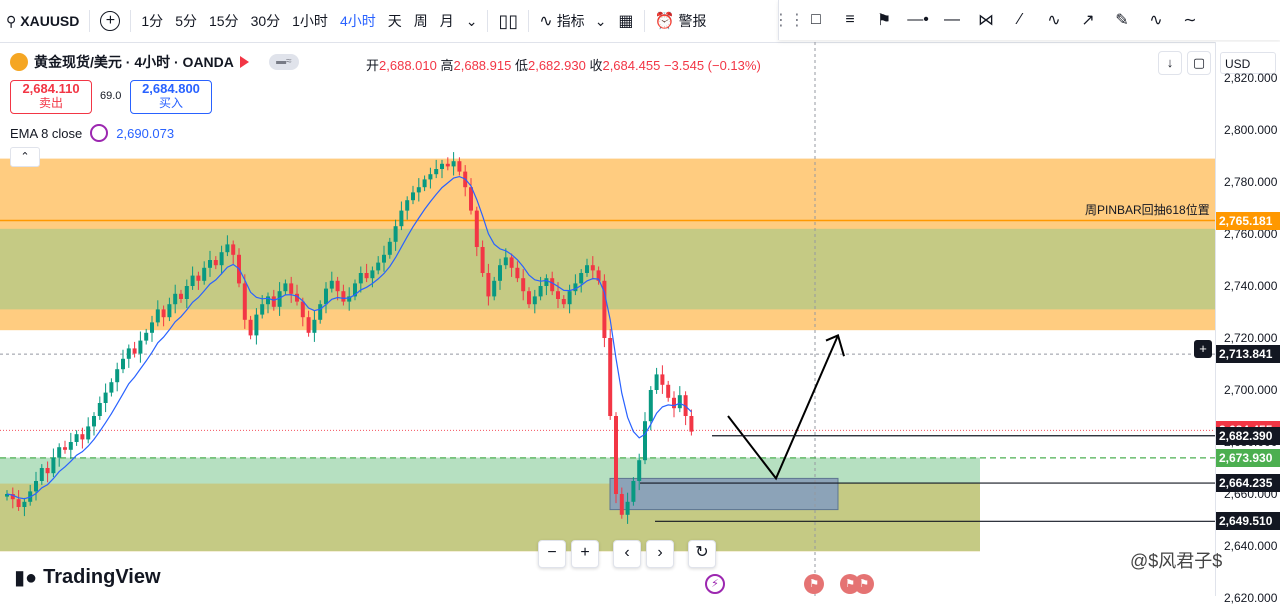 The width and height of the screenshot is (1280, 605). What do you see at coordinates (244, 62) in the screenshot?
I see `market-status-icon` at bounding box center [244, 62].